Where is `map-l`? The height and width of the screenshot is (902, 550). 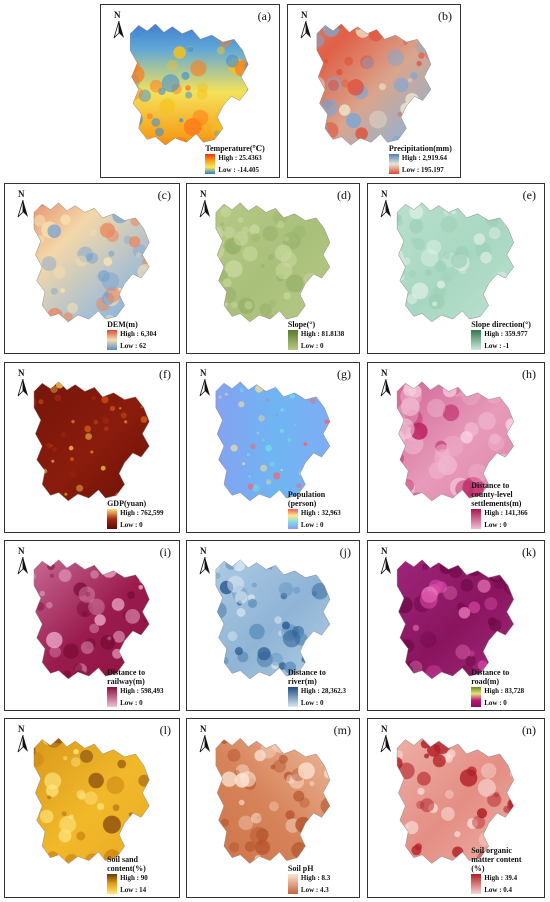 map-l is located at coordinates (91, 800).